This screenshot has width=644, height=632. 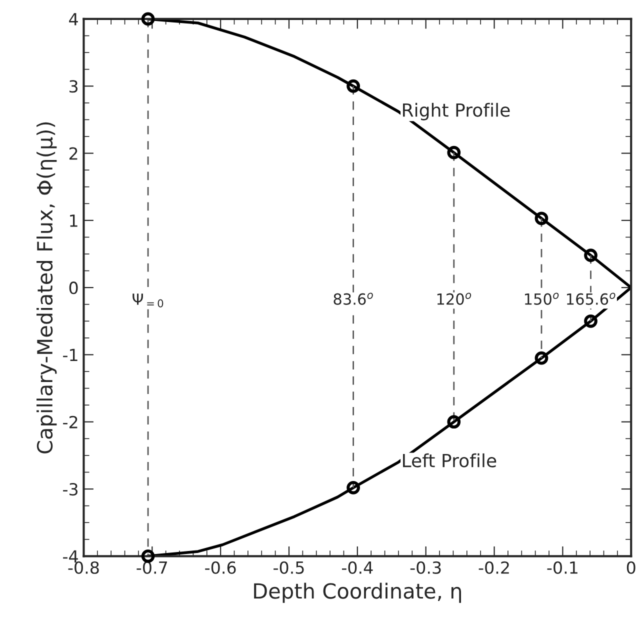 What do you see at coordinates (70, 556) in the screenshot?
I see `y-tick-label: -4` at bounding box center [70, 556].